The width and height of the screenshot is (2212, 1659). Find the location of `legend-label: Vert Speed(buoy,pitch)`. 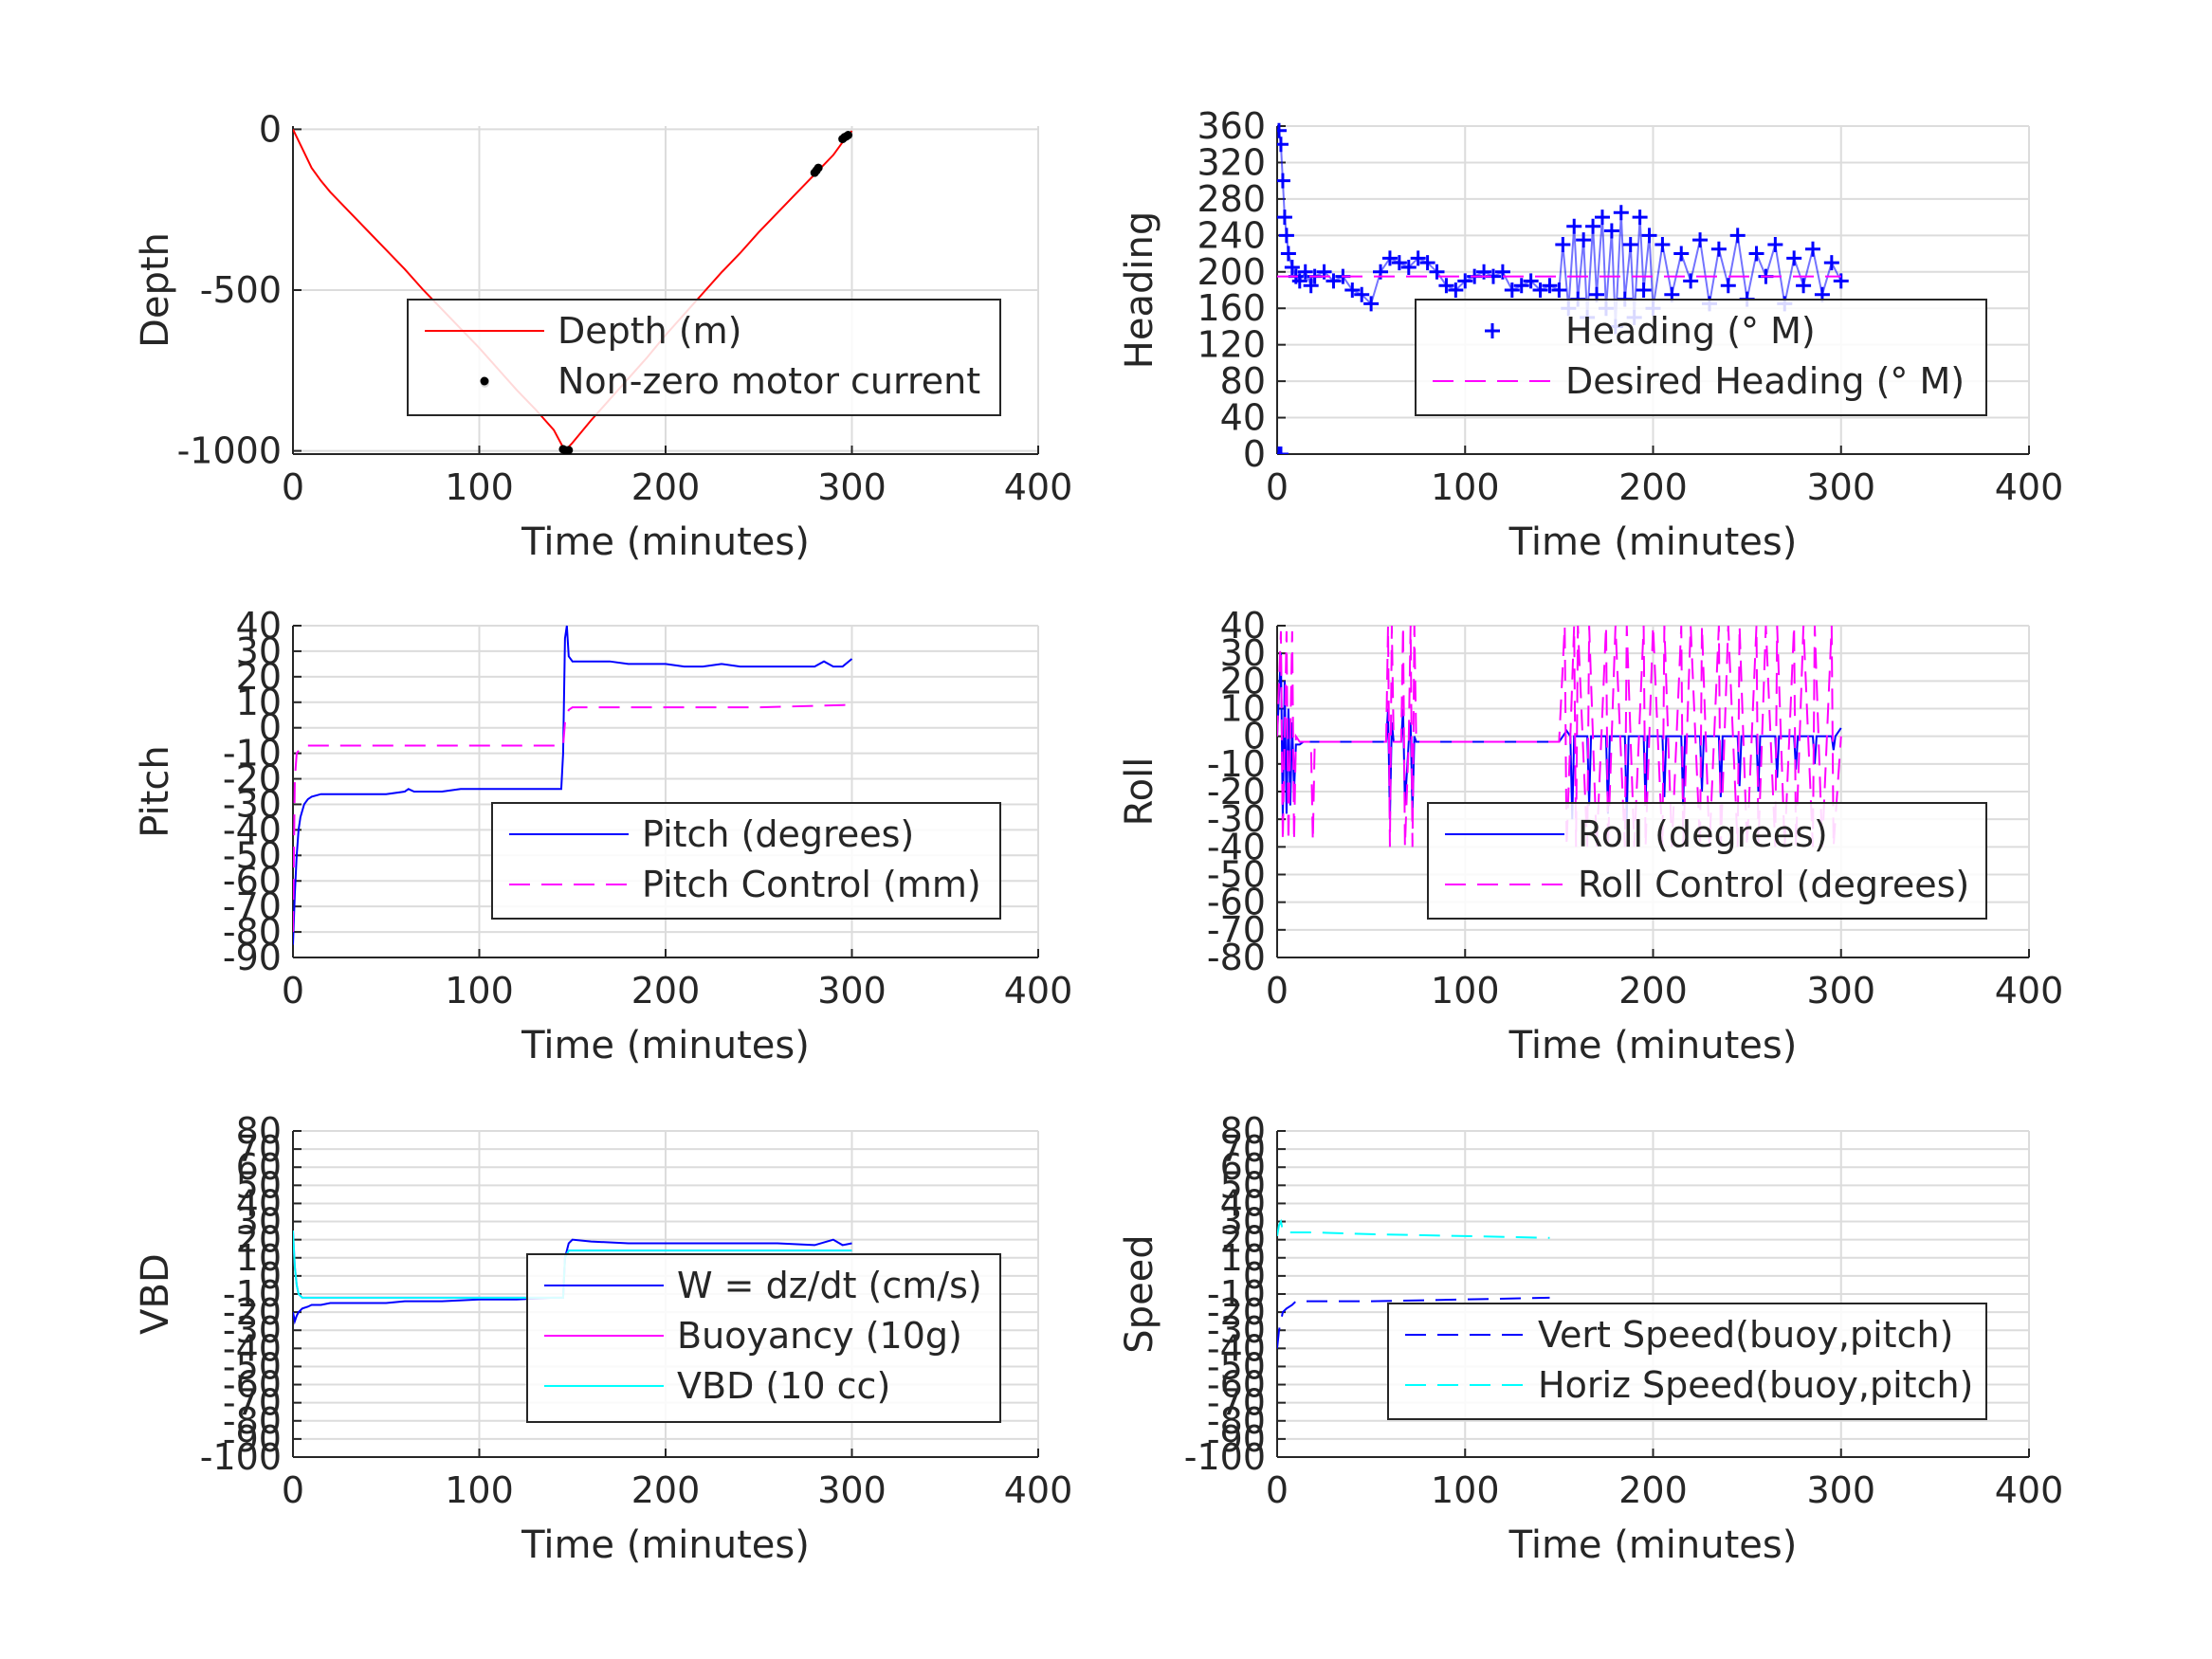

legend-label: Vert Speed(buoy,pitch) is located at coordinates (1745, 1335).